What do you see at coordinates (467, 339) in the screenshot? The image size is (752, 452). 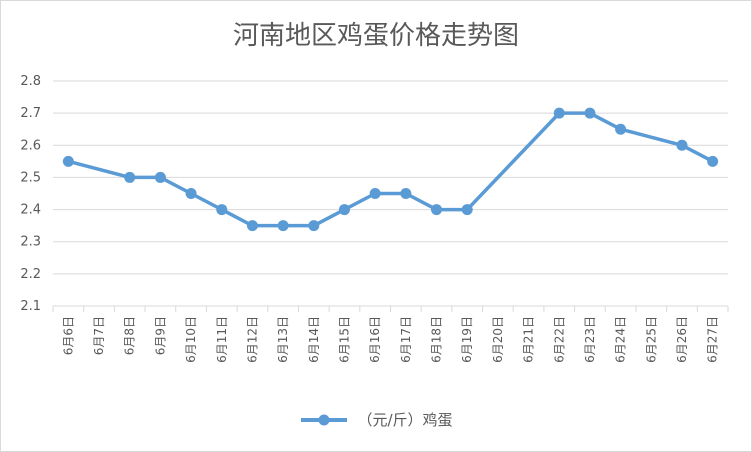 I see `x-tick-label: 6月19日` at bounding box center [467, 339].